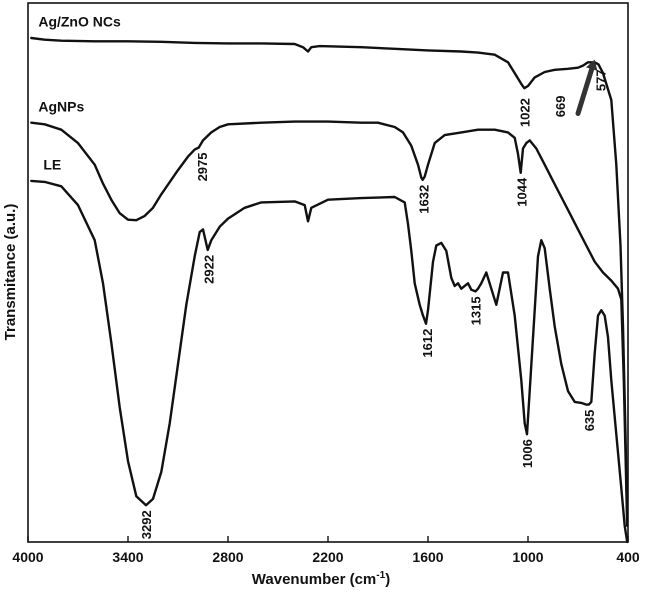  I want to click on peak-label-2922: 2922, so click(209, 269).